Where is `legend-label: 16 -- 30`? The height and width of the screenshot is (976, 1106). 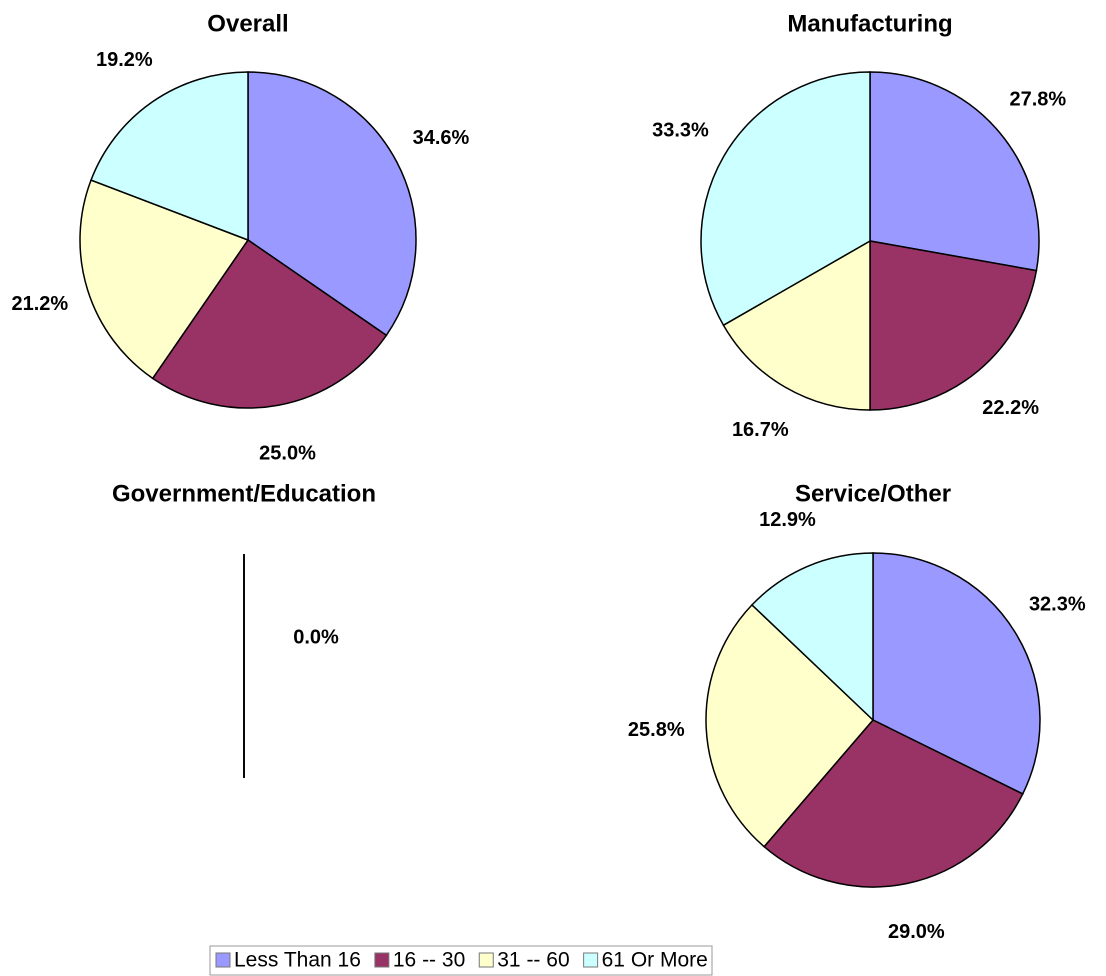 legend-label: 16 -- 30 is located at coordinates (429, 960).